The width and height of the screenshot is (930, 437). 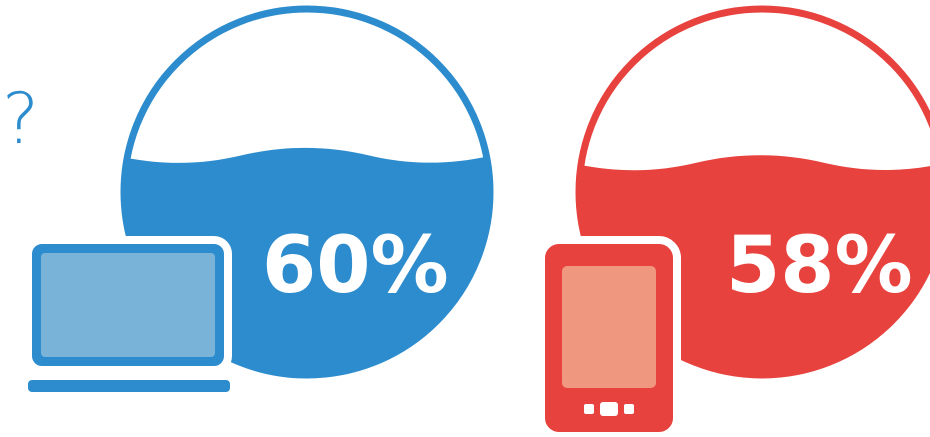 I want to click on percentage-label: 60%, so click(x=355, y=266).